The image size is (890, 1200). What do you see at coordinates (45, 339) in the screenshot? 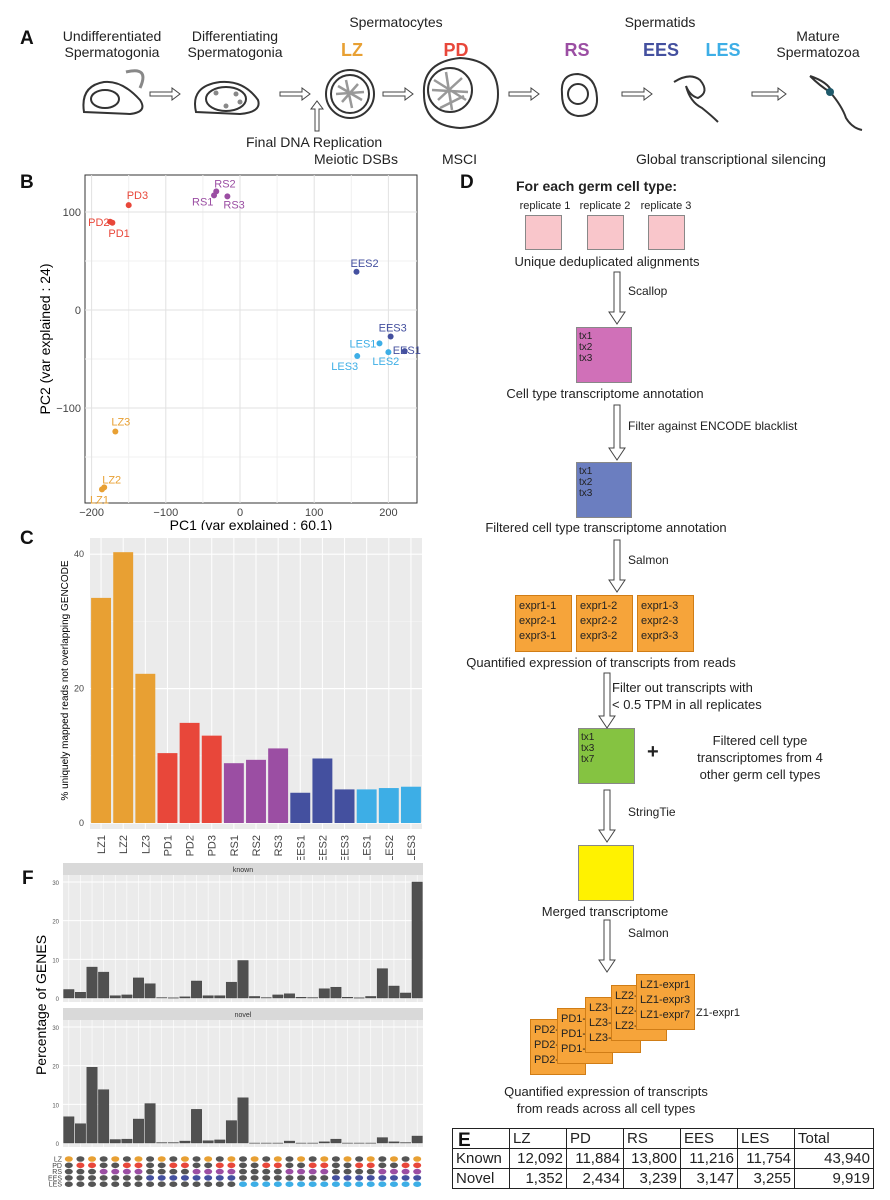
I see `y-axis-title: PC2 (var explained : 24)` at bounding box center [45, 339].